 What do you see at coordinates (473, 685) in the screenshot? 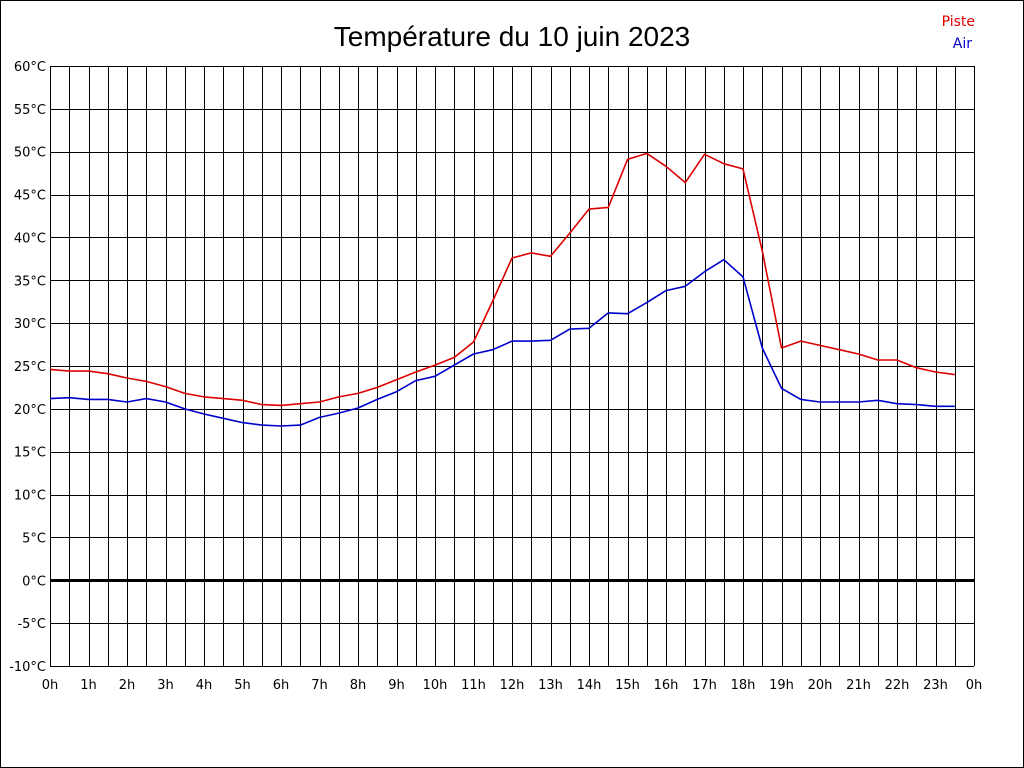
I see `x-tick-label: 11h` at bounding box center [473, 685].